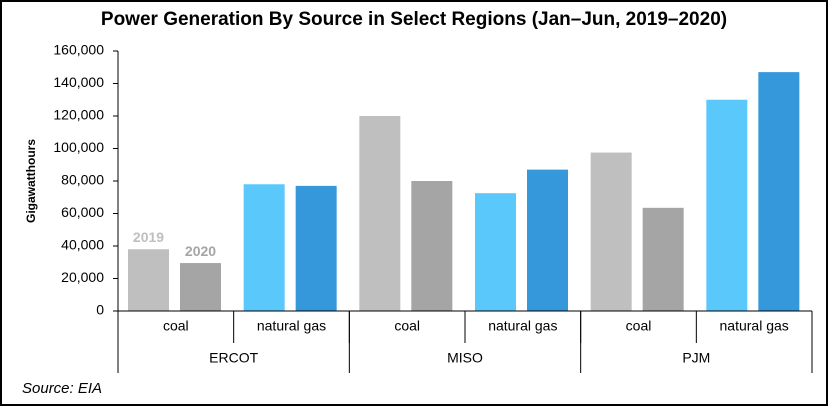 The width and height of the screenshot is (828, 406). I want to click on group-label: PJM, so click(696, 358).